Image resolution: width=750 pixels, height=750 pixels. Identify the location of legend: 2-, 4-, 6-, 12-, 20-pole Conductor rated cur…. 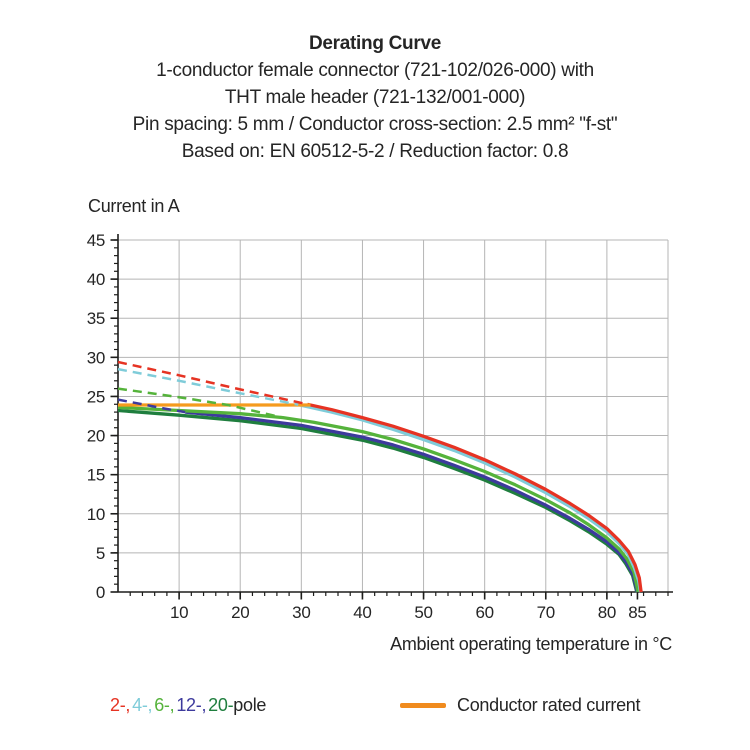
(375, 710).